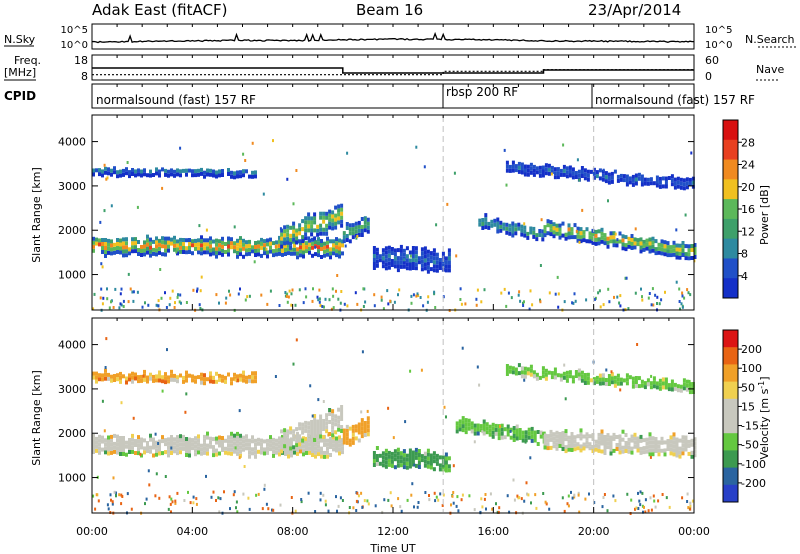  I want to click on noise-panel: N.Sky 10^5 10^0 10^5 10^0 N.Search, so click(400, 37).